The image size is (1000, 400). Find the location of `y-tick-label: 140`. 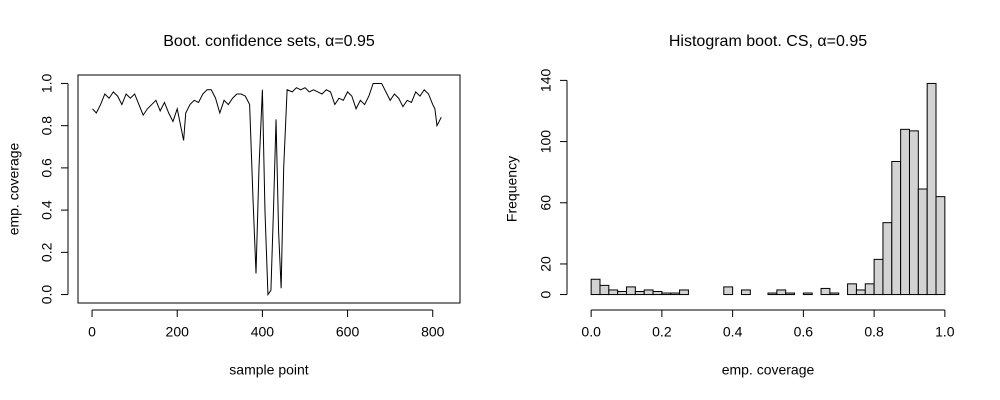

y-tick-label: 140 is located at coordinates (546, 80).